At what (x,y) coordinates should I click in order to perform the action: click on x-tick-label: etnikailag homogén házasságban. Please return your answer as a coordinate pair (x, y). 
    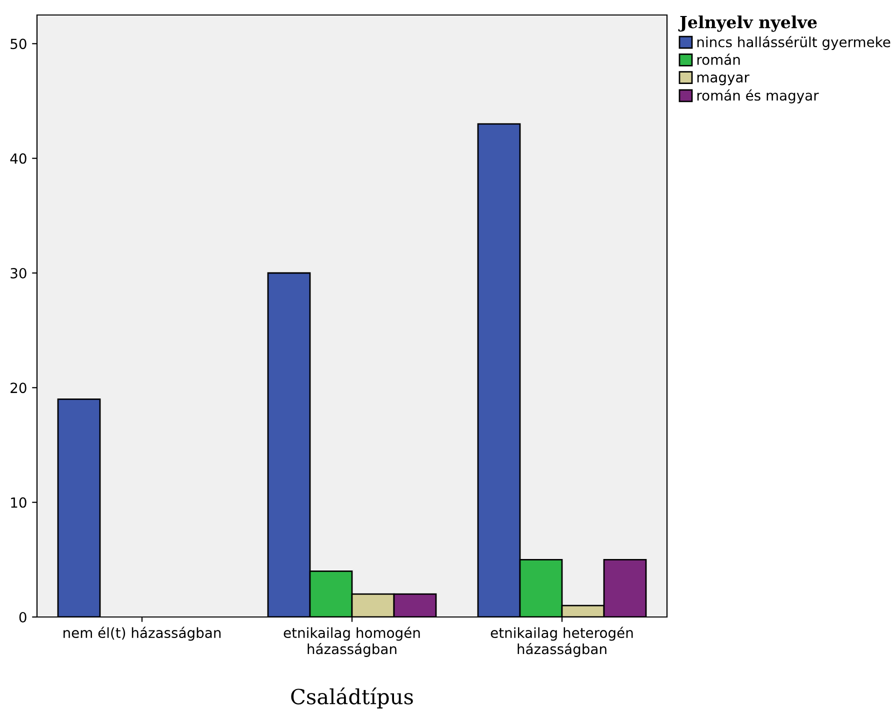
    Looking at the image, I should click on (352, 641).